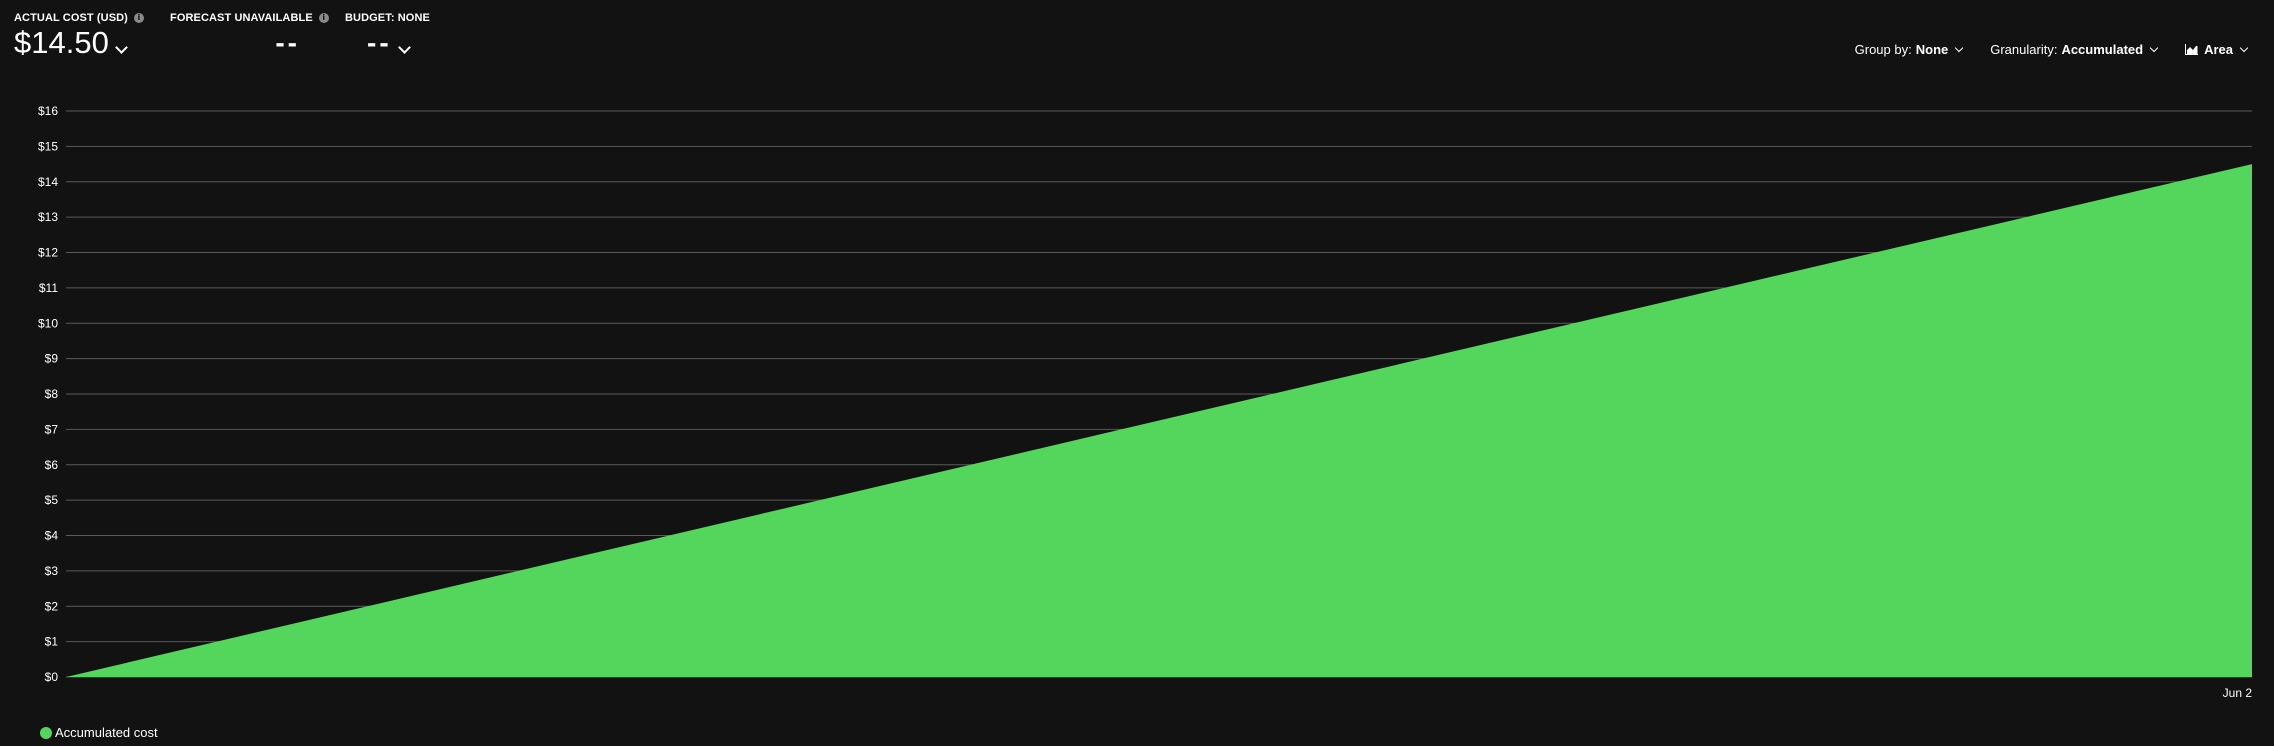 Image resolution: width=2274 pixels, height=746 pixels. Describe the element at coordinates (48, 146) in the screenshot. I see `y-tick-label: $15` at that location.